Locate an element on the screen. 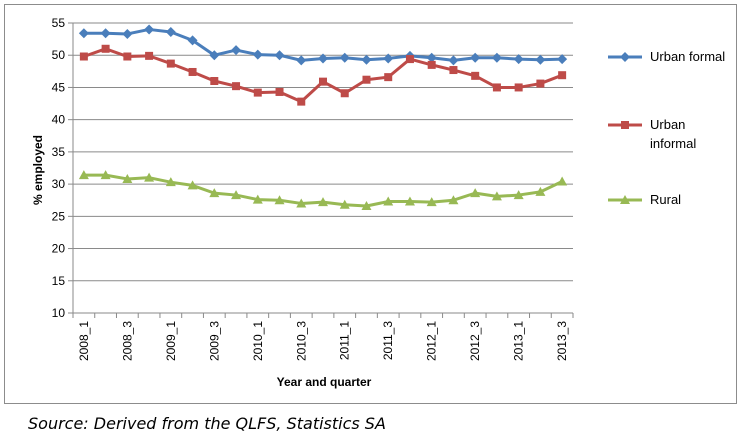 The width and height of the screenshot is (743, 441). legend-item: Rural is located at coordinates (644, 199).